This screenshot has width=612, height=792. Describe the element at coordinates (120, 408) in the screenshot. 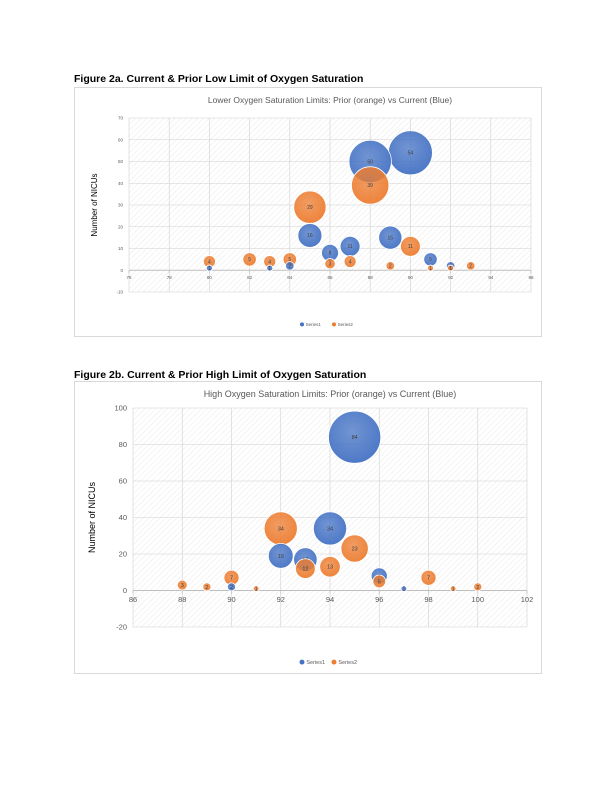

I see `y-tick-label: 100` at that location.